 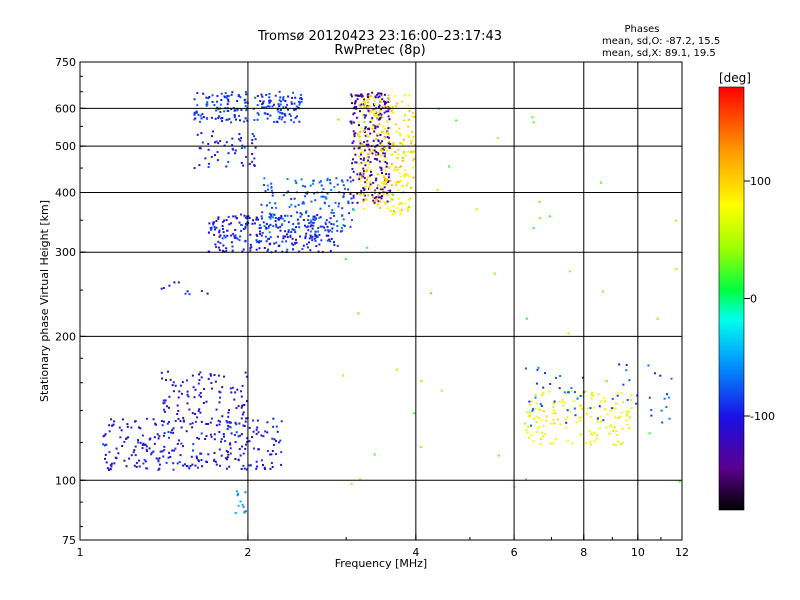 What do you see at coordinates (381, 563) in the screenshot?
I see `x-axis-label: Frequency [MHz]` at bounding box center [381, 563].